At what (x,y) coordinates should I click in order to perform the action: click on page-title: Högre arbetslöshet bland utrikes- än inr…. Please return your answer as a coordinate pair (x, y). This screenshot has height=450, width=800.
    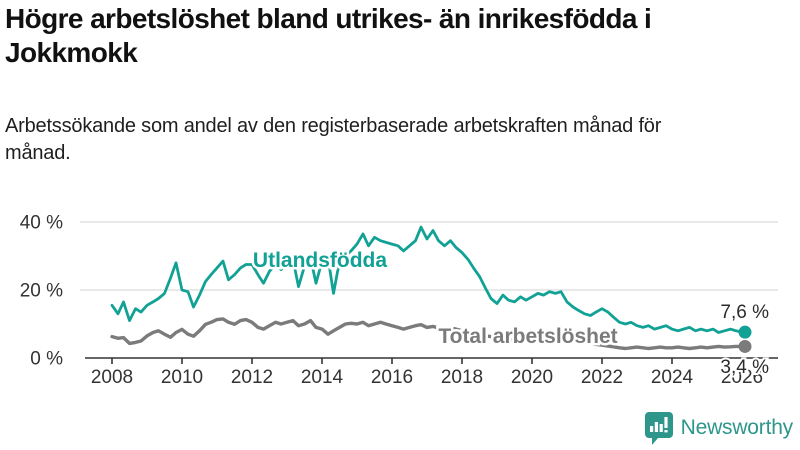
    Looking at the image, I should click on (328, 36).